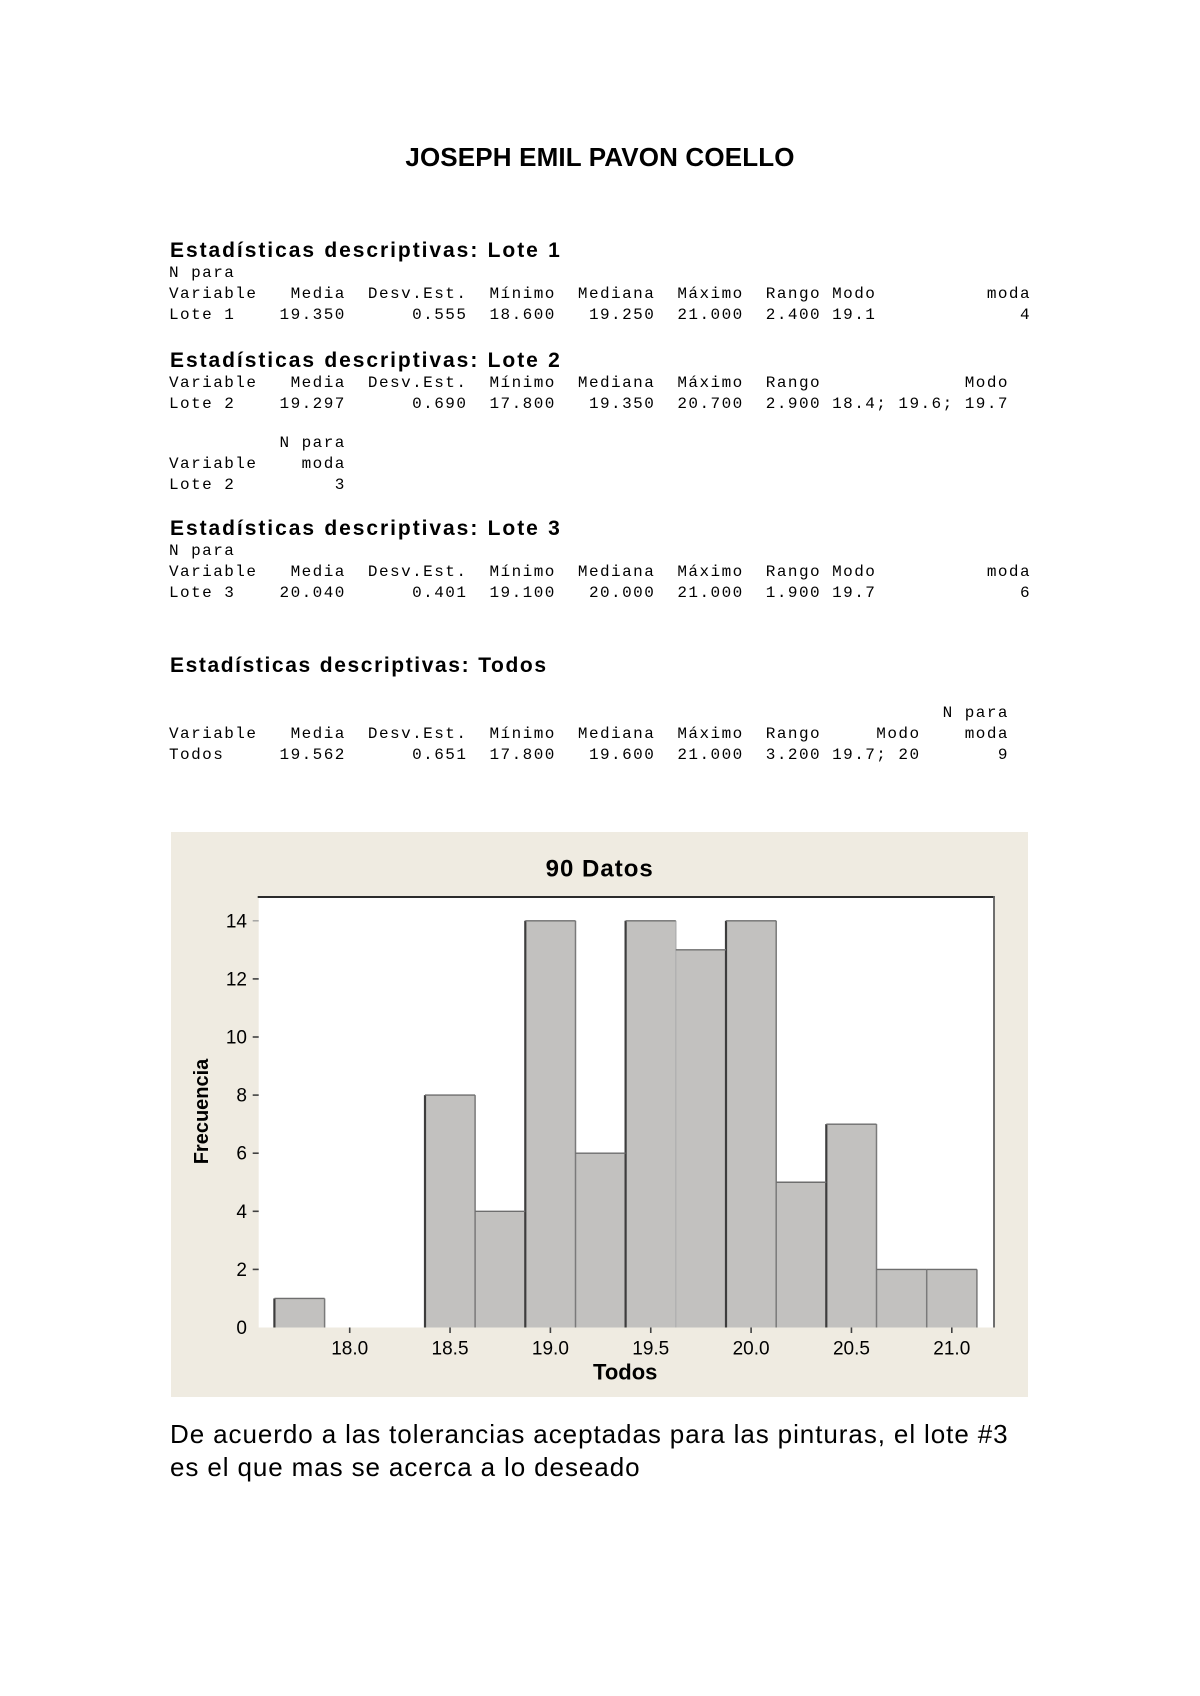  Describe the element at coordinates (349, 1349) in the screenshot. I see `svg-text: 18.0` at that location.